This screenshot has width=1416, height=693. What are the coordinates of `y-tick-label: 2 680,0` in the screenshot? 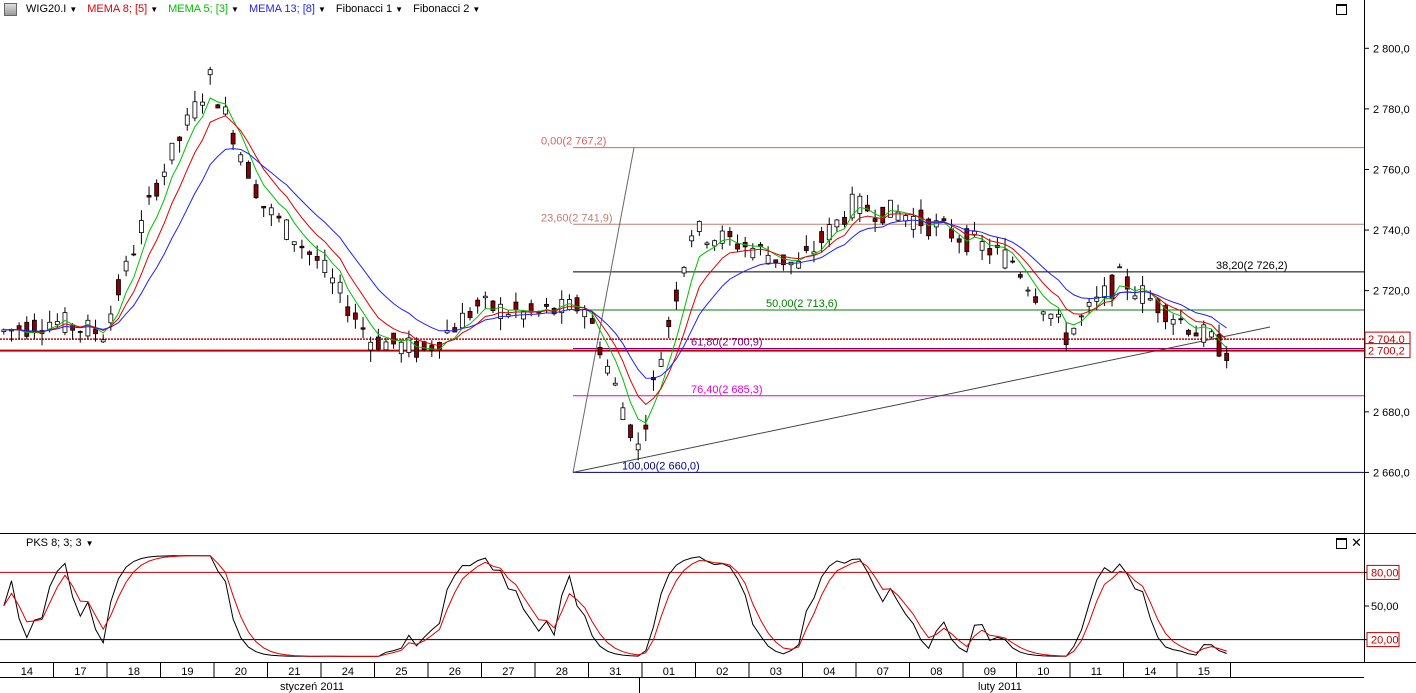 It's located at (1391, 413).